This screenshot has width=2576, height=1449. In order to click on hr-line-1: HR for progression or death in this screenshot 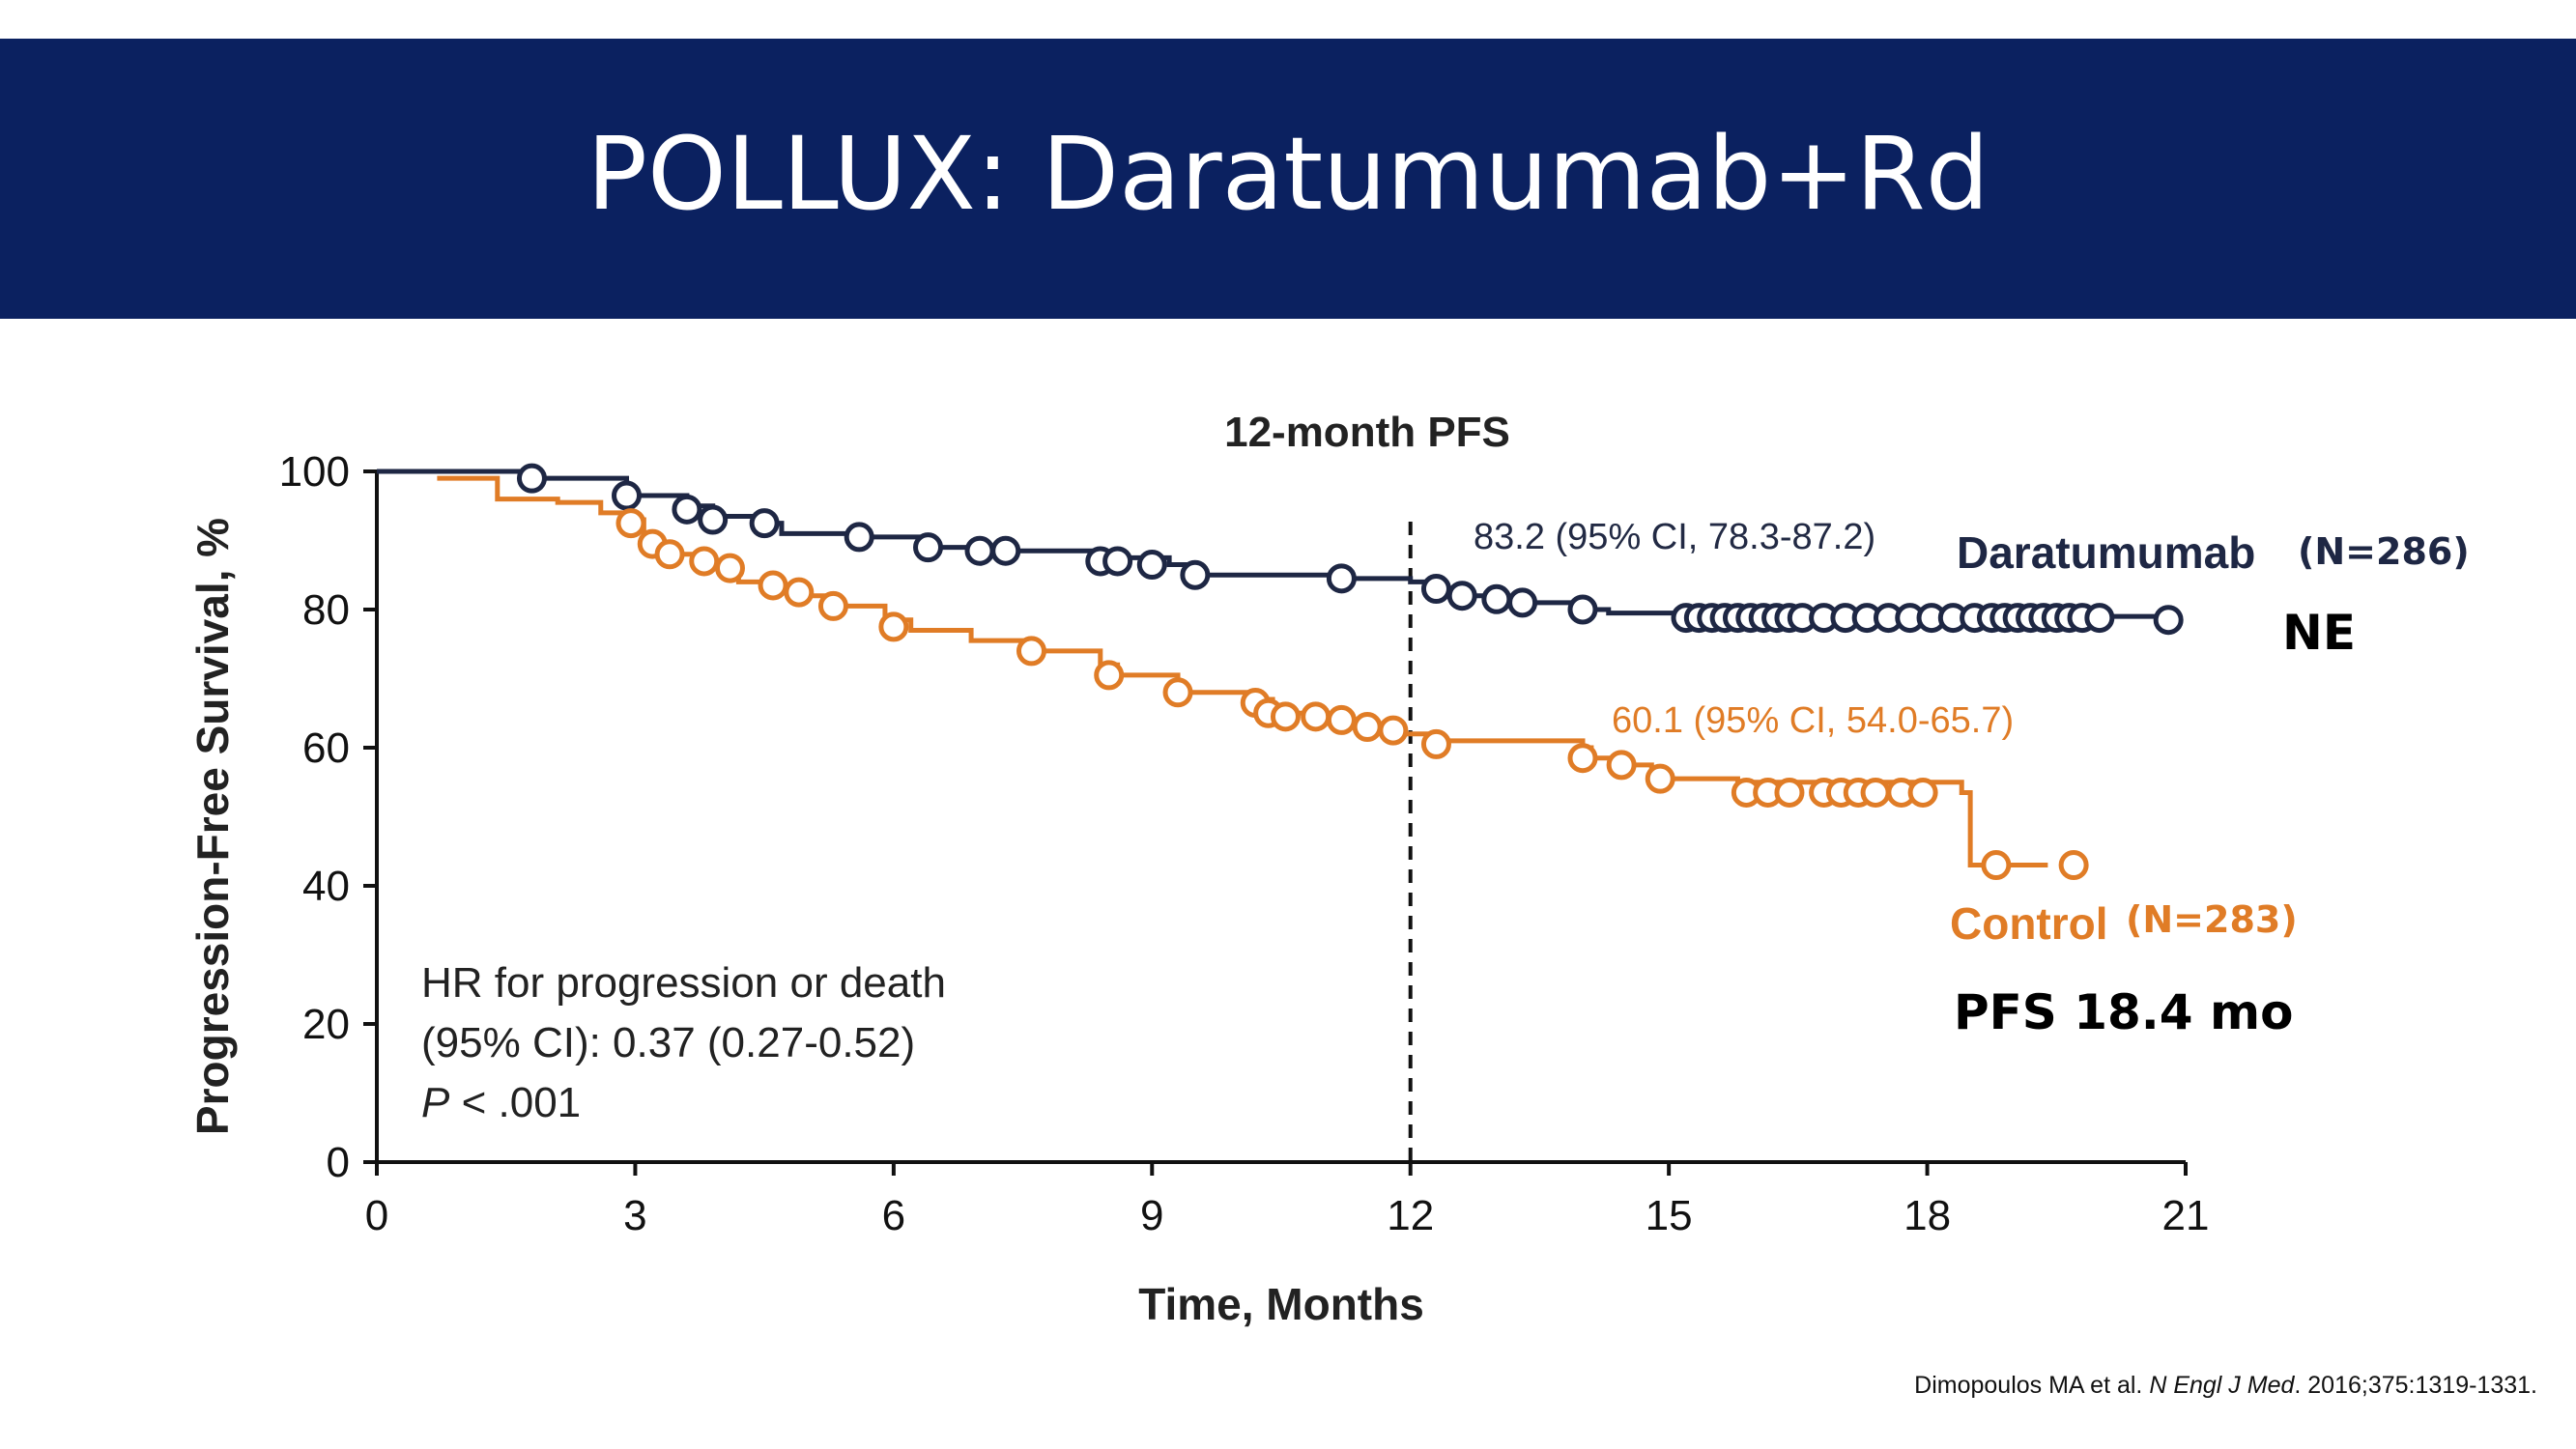, I will do `click(684, 983)`.